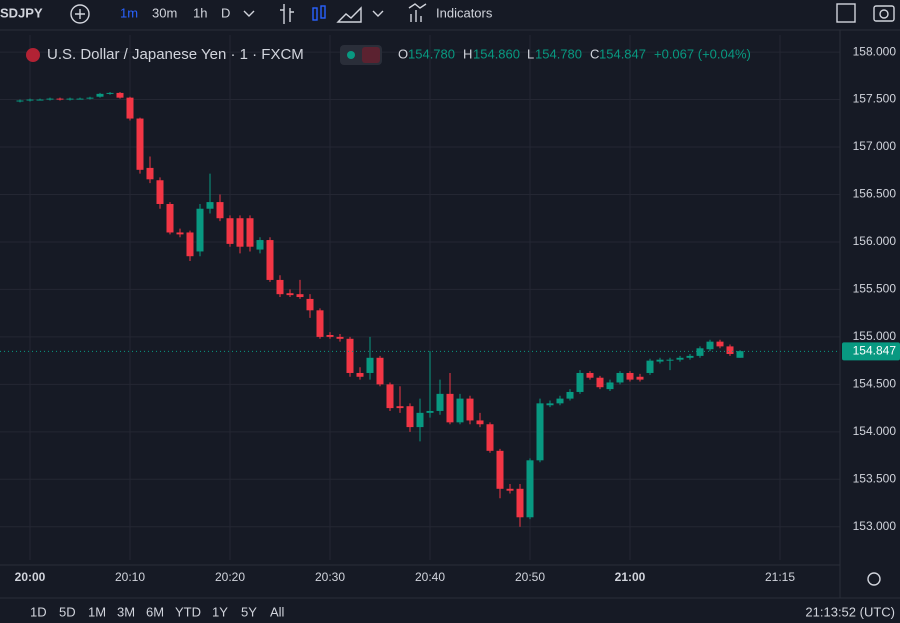 The width and height of the screenshot is (900, 623). Describe the element at coordinates (850, 611) in the screenshot. I see `clock: 21:13:52 (UTC)` at that location.